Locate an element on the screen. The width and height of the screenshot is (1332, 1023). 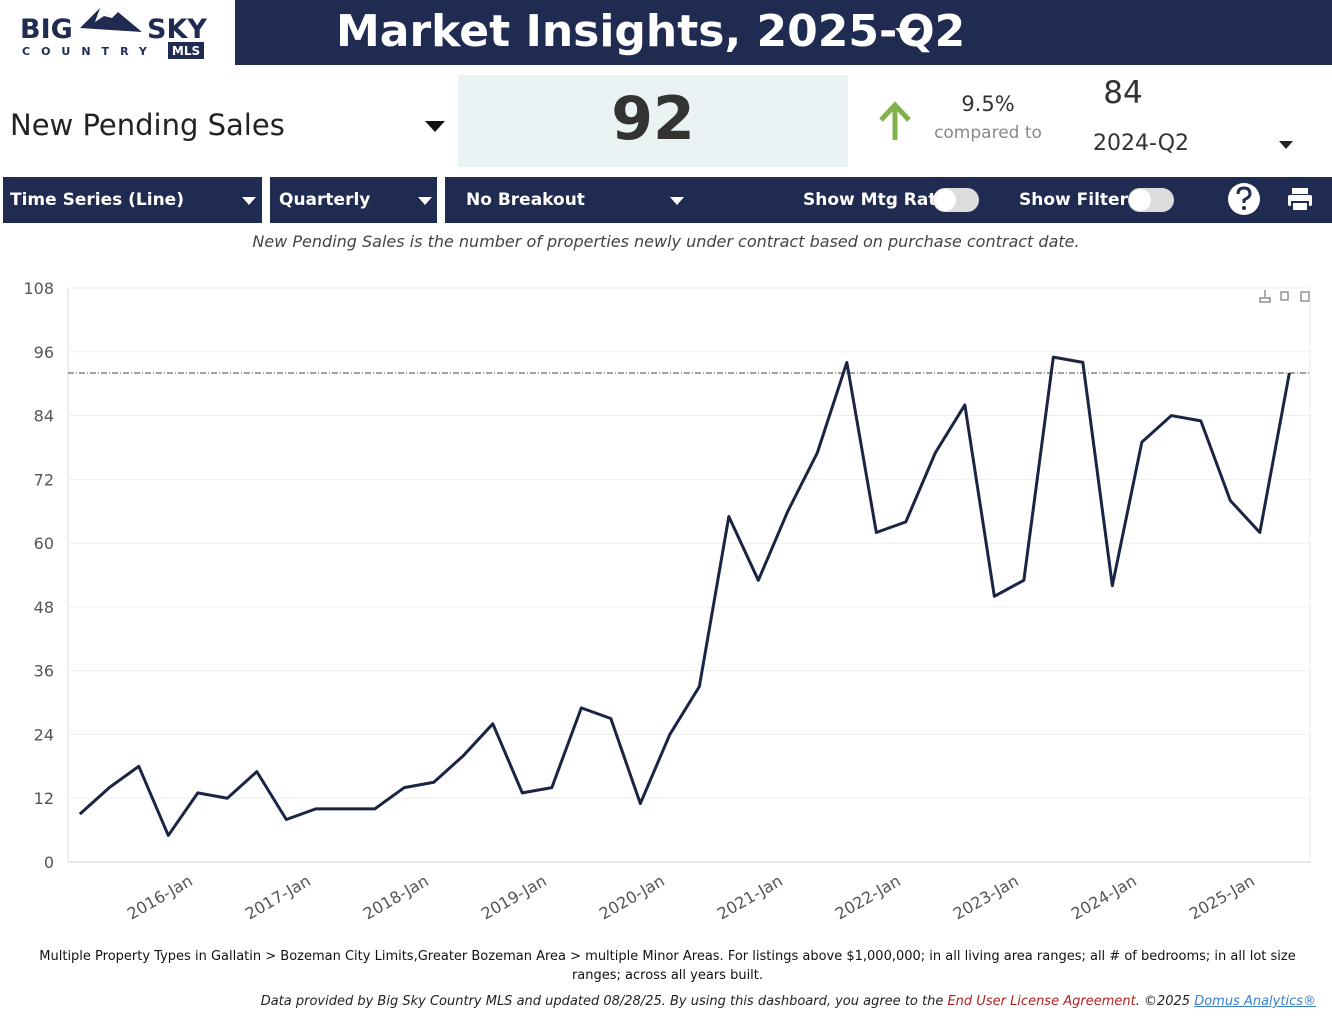
snow is located at coordinates (103, 15).